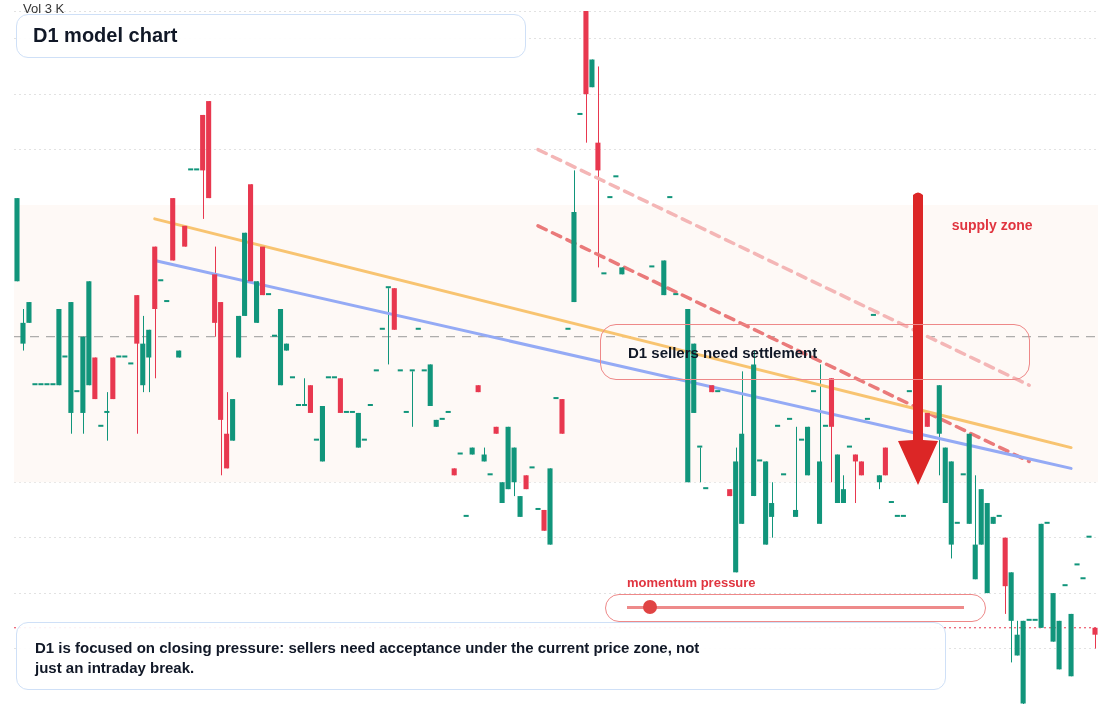  What do you see at coordinates (44, 8) in the screenshot?
I see `annotation: Vol 3 K` at bounding box center [44, 8].